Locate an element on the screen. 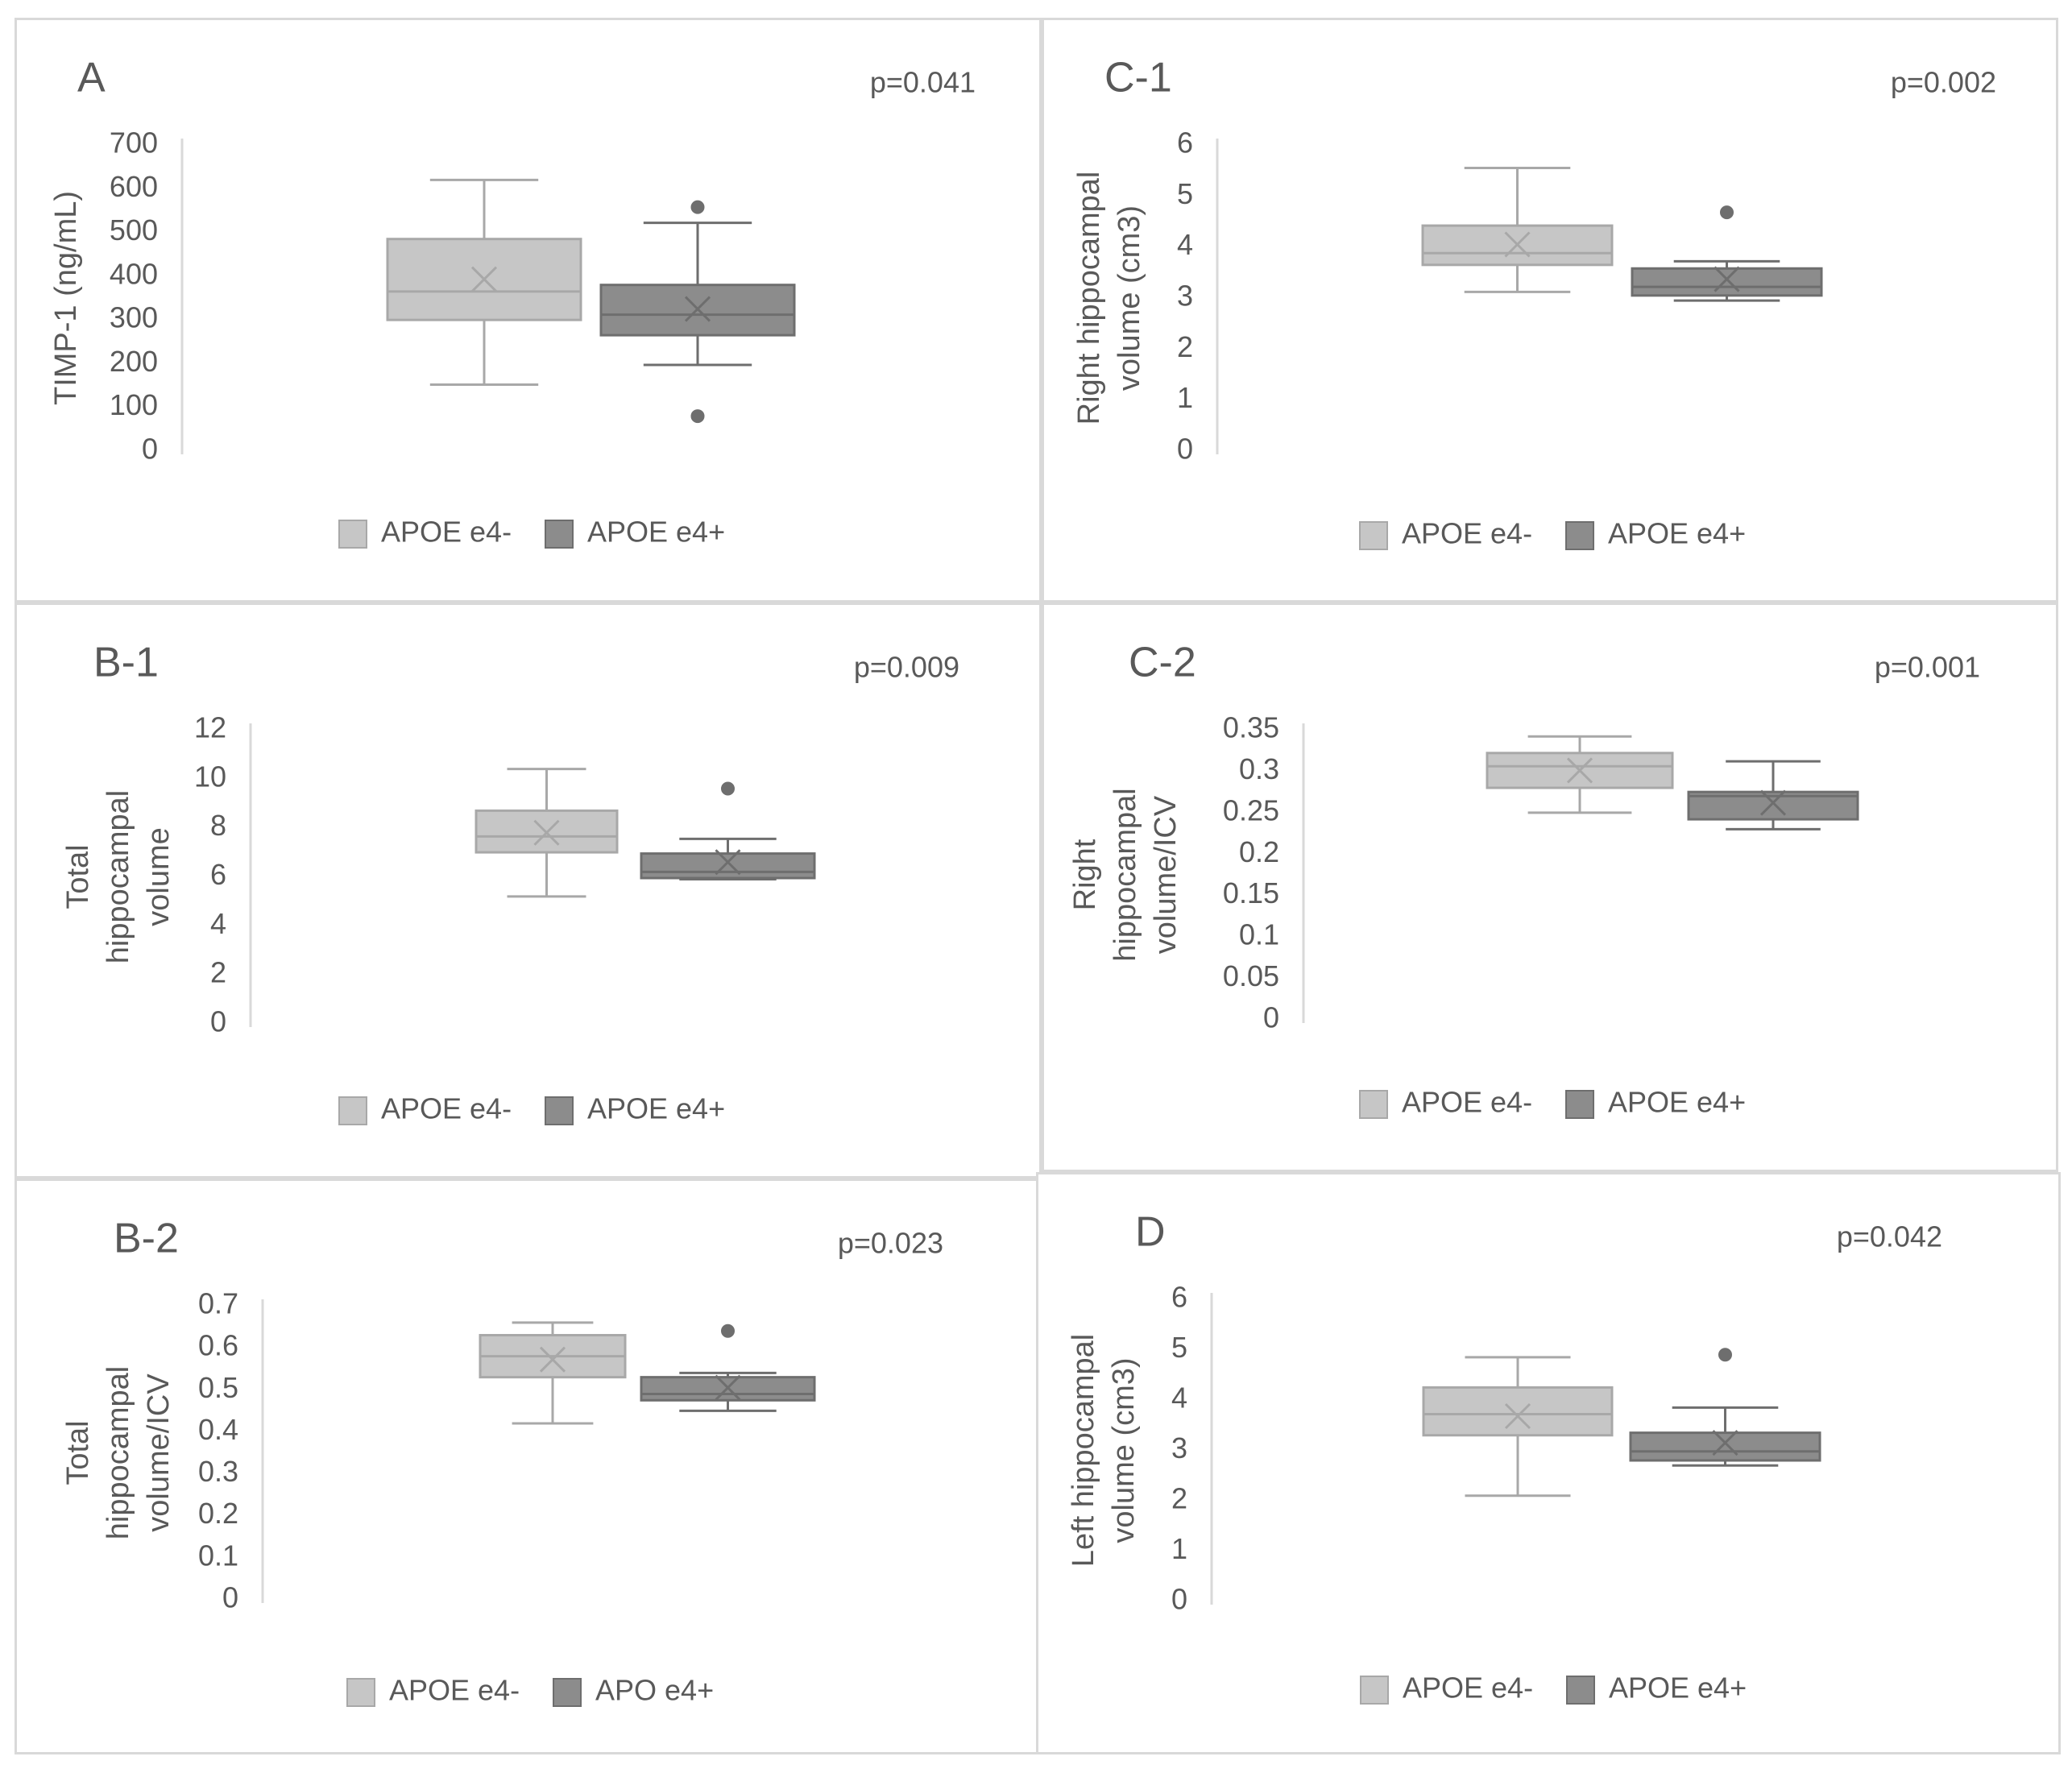 This screenshot has width=2072, height=1773. y-tick-label: 8 is located at coordinates (218, 825).